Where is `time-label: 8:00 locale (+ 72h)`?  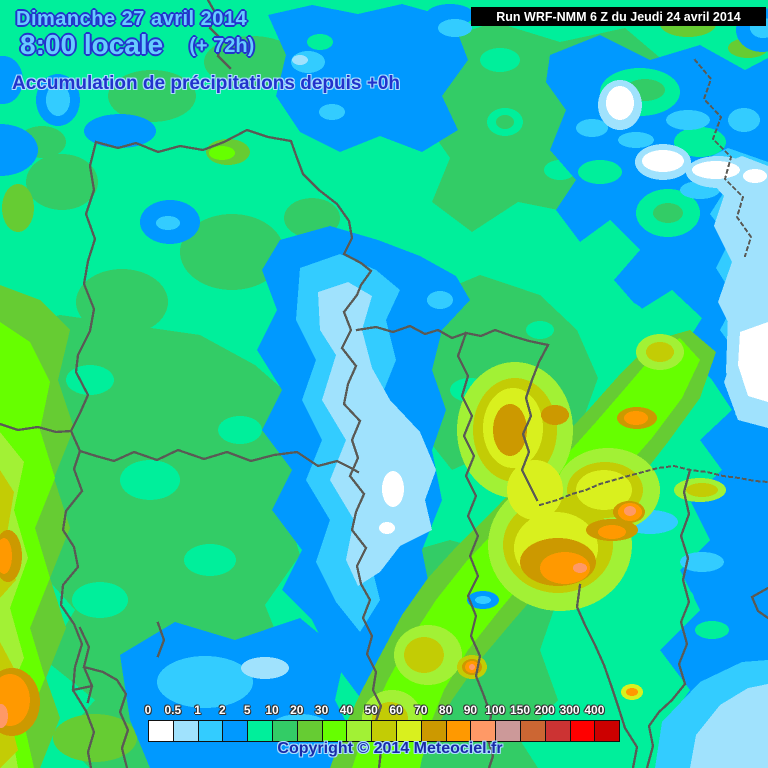
time-label: 8:00 locale (+ 72h) is located at coordinates (137, 45).